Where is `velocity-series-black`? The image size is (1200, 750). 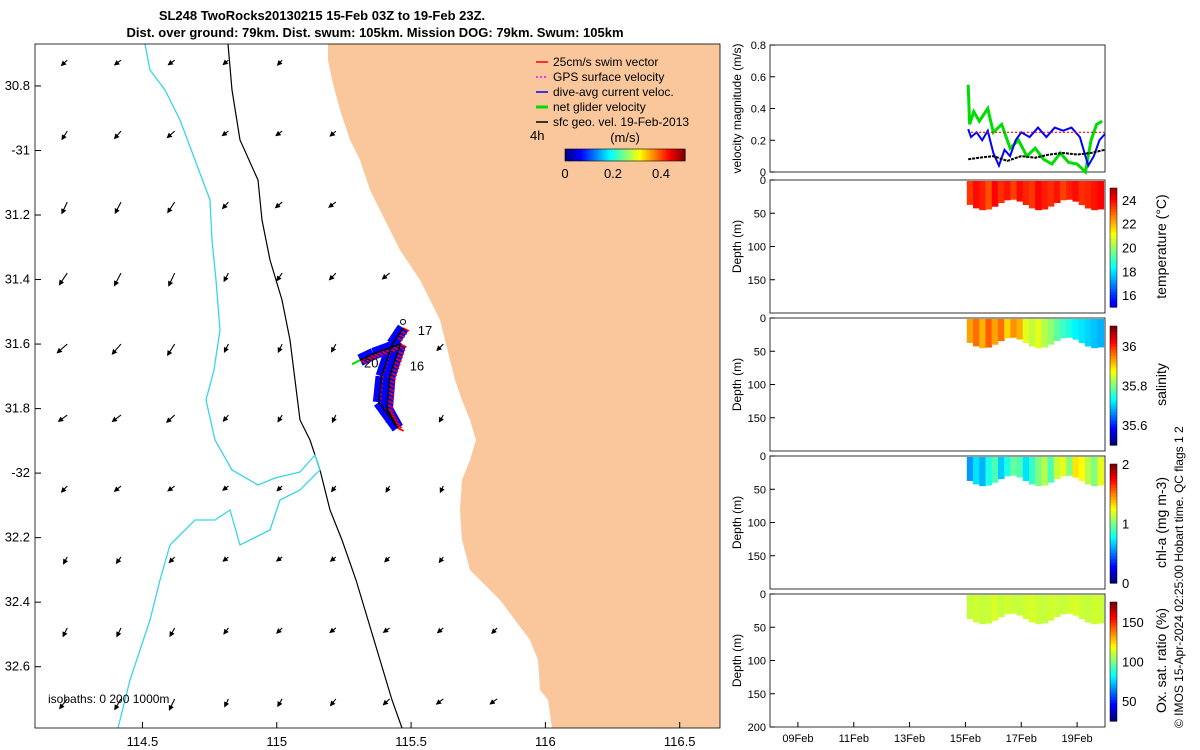
velocity-series-black is located at coordinates (1037, 155).